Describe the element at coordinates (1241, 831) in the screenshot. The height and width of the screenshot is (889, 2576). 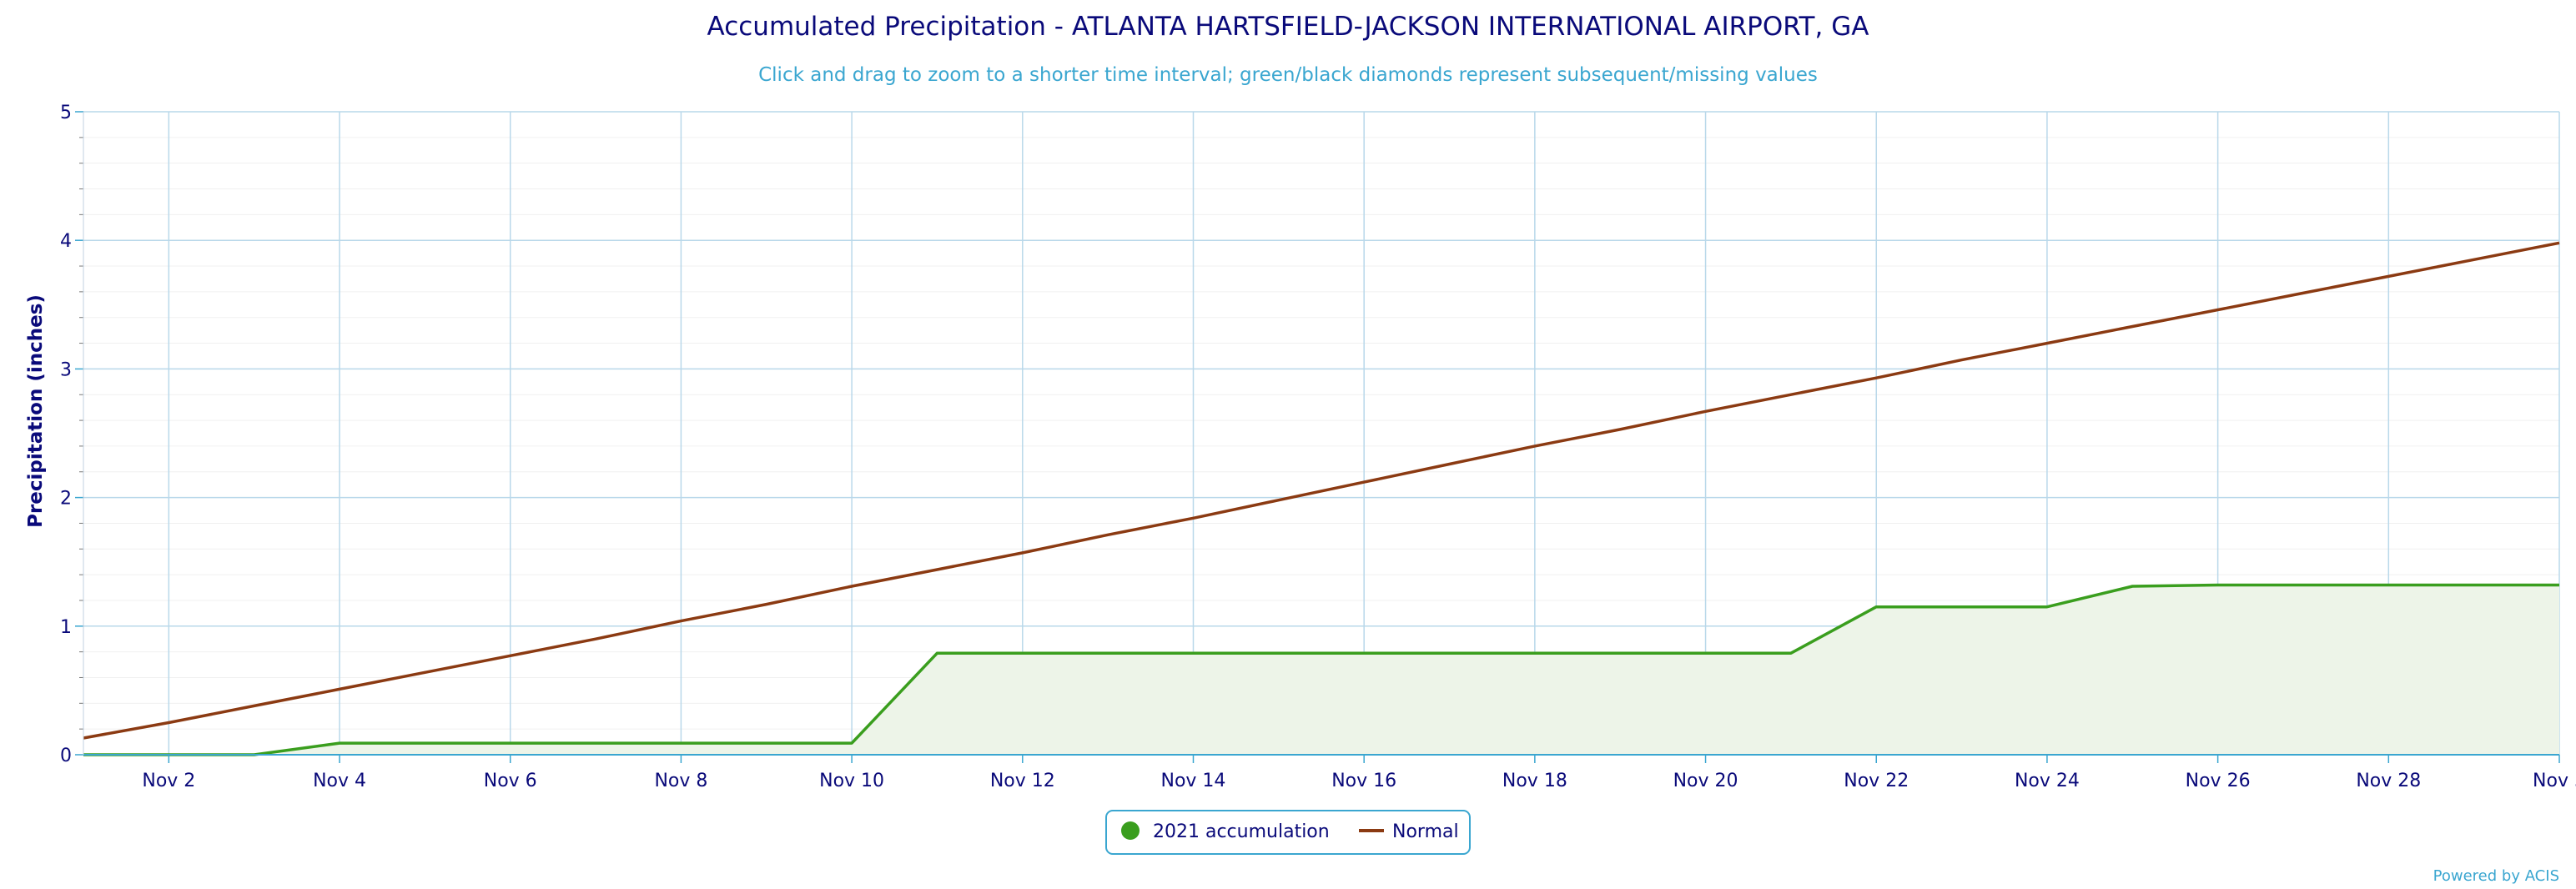
I see `legend-label-accumulation: 2021 accumulation` at that location.